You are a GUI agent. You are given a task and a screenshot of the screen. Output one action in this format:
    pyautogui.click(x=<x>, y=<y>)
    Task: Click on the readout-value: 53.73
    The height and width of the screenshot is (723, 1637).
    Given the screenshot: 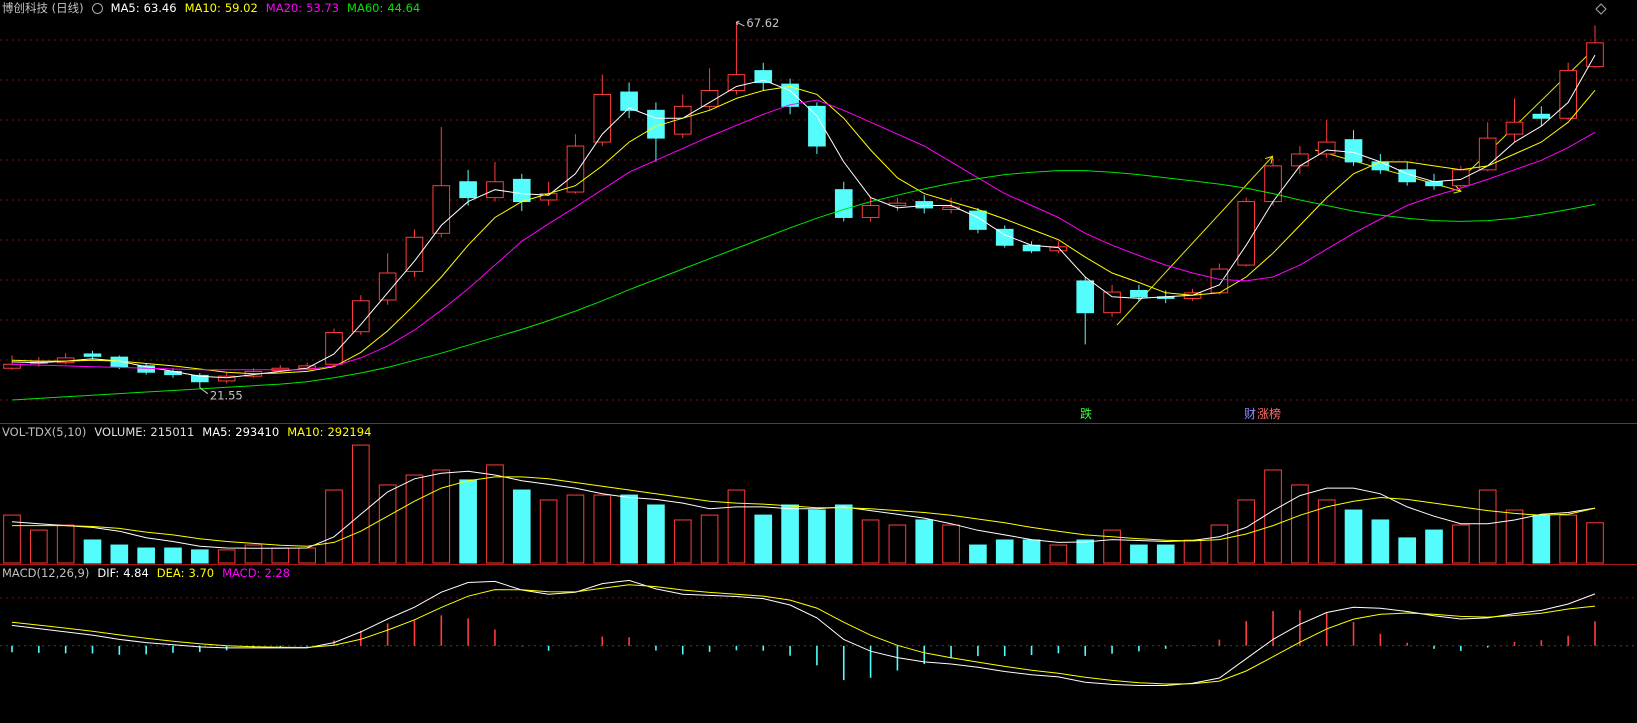 What is the action you would take?
    pyautogui.click(x=323, y=8)
    